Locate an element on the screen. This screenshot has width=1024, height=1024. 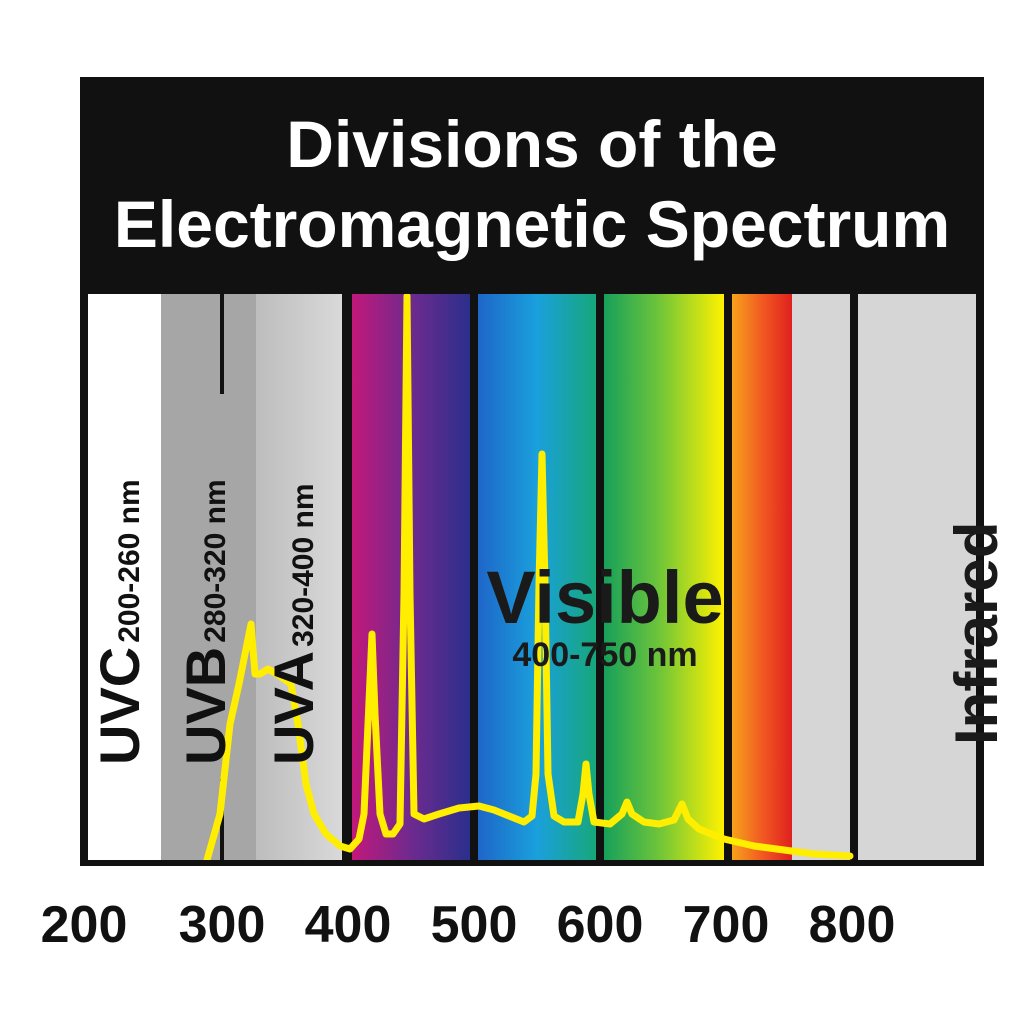
uvb-label: UVB280-320 nm is located at coordinates (205, 622).